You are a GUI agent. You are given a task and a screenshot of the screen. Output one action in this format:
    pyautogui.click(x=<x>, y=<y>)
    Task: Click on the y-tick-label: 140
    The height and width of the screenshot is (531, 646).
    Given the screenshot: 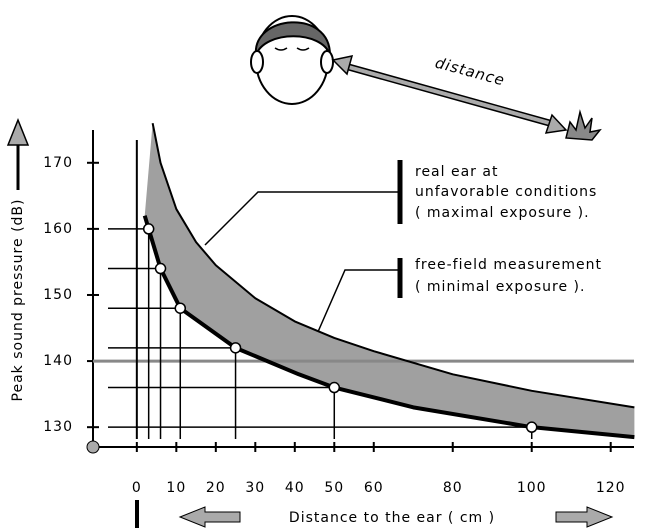 What is the action you would take?
    pyautogui.click(x=58, y=361)
    